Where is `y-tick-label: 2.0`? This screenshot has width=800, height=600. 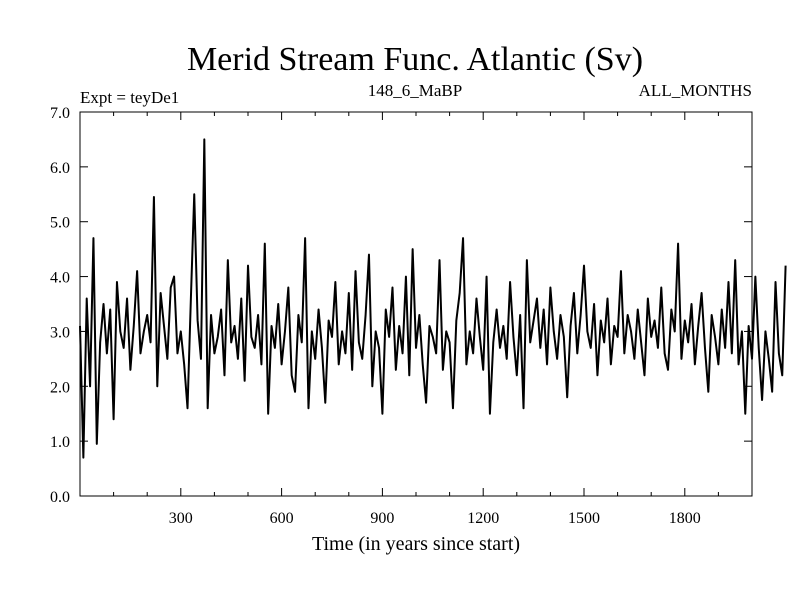
y-tick-label: 2.0 is located at coordinates (60, 387).